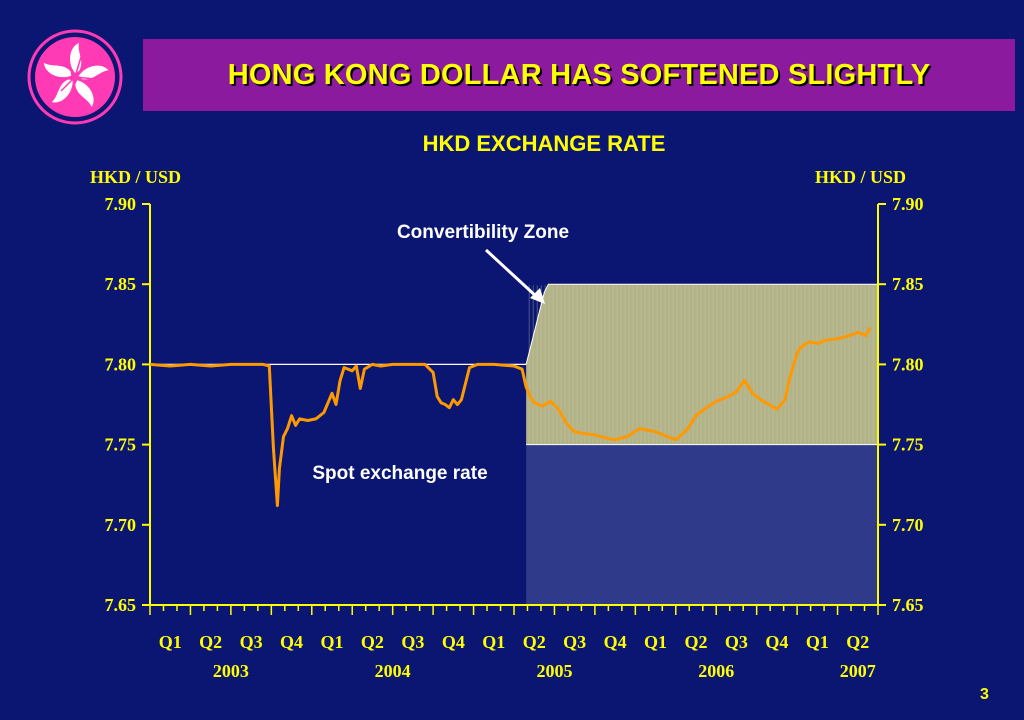 The image size is (1024, 720). I want to click on chart-title: HKD EXCHANGE RATE, so click(512, 144).